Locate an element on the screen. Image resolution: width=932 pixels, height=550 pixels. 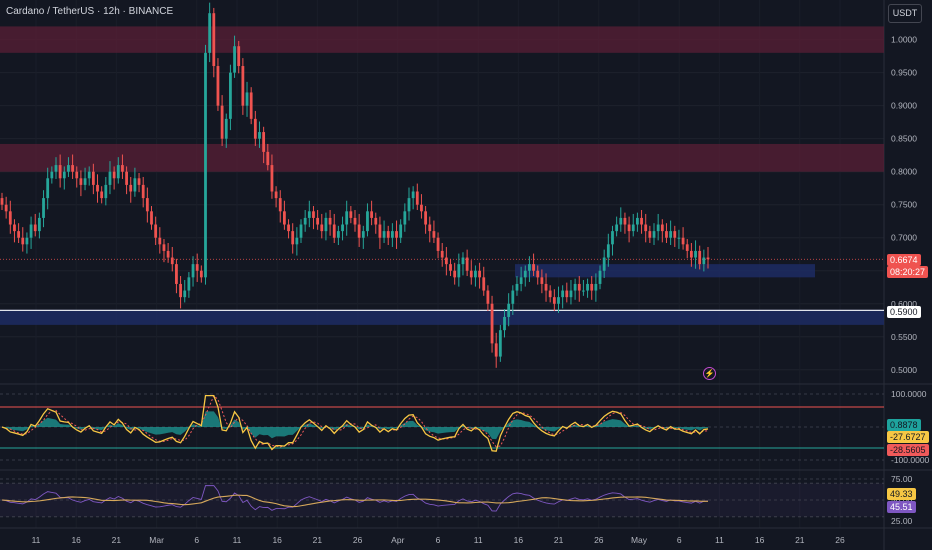
osc-value-tag: 0.8878 is located at coordinates (904, 425).